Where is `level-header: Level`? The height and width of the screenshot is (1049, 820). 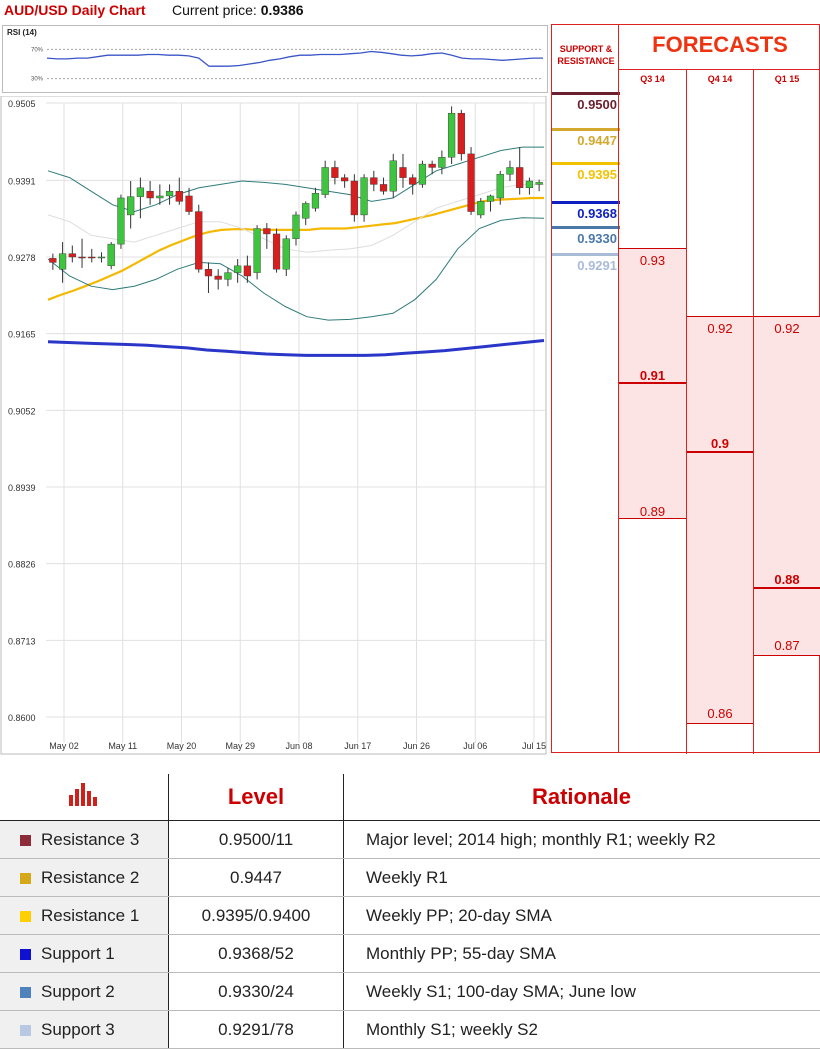
level-header: Level is located at coordinates (256, 797).